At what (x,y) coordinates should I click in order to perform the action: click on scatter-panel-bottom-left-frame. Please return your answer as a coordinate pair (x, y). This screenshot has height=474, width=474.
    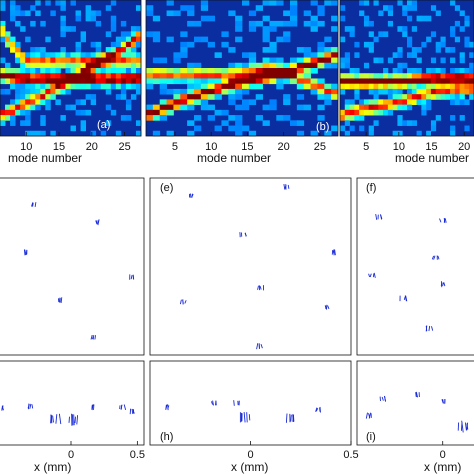
    Looking at the image, I should click on (72, 403).